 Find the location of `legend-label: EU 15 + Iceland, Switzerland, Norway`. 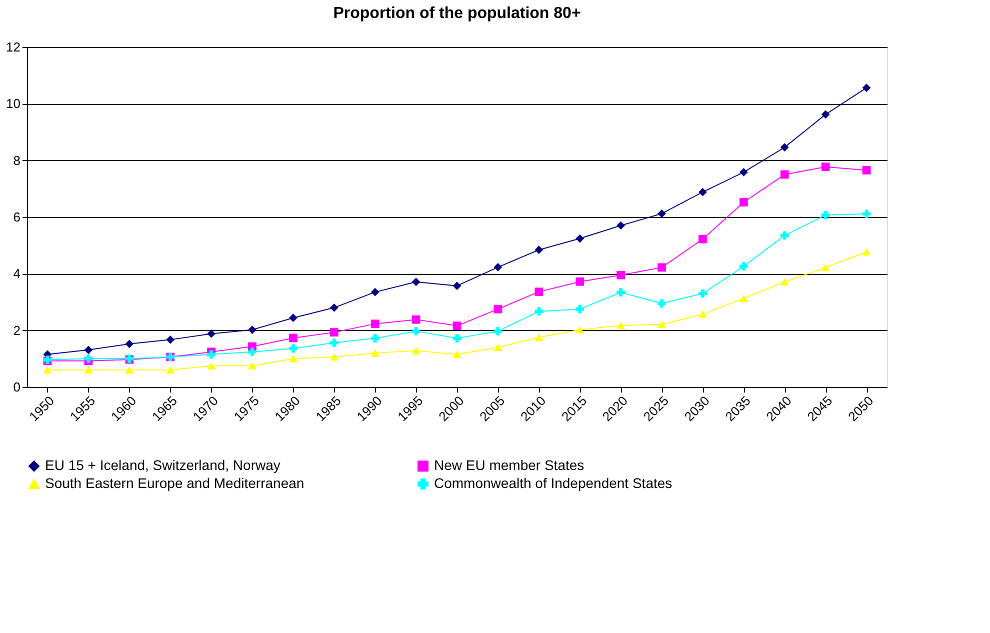

legend-label: EU 15 + Iceland, Switzerland, Norway is located at coordinates (162, 465).